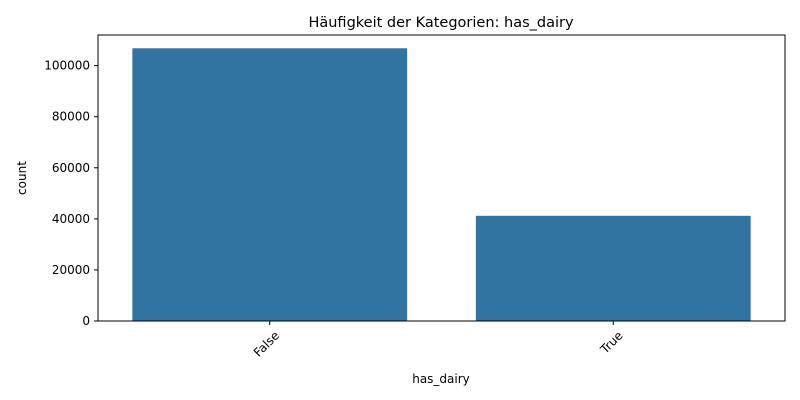 Image resolution: width=800 pixels, height=400 pixels. I want to click on y-tick-label: 60000, so click(71, 168).